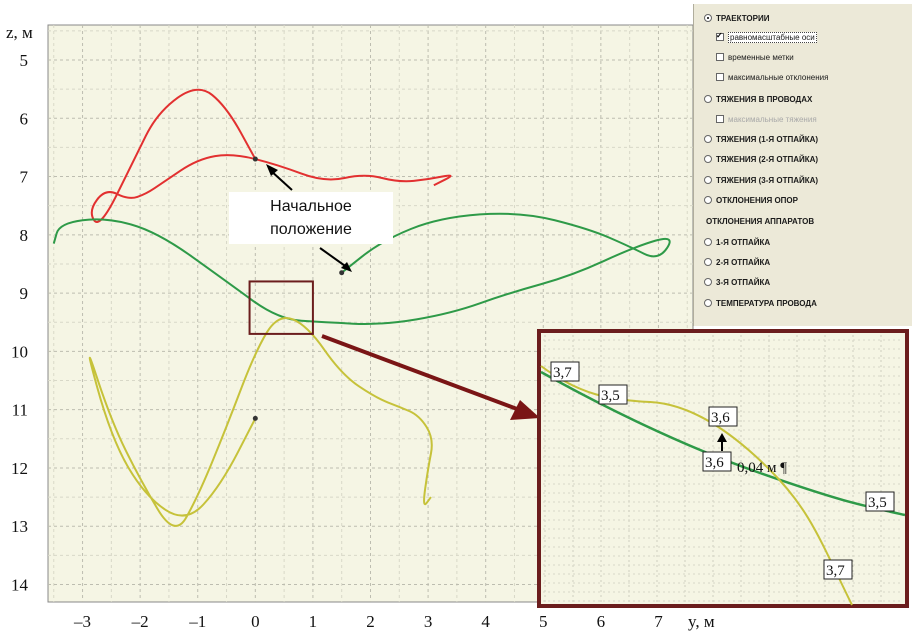  What do you see at coordinates (485, 621) in the screenshot?
I see `x-tick-label: 4` at bounding box center [485, 621].